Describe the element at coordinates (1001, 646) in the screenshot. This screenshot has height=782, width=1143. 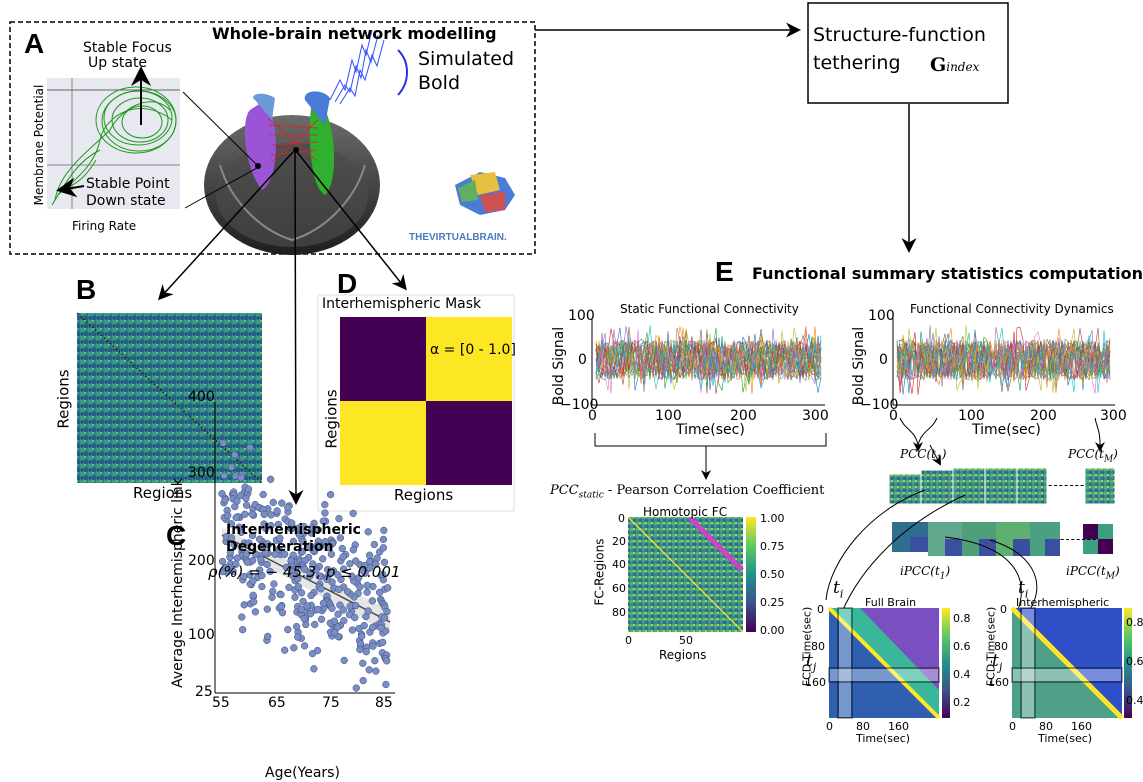
I see `fcd2-ytick-80: 80` at that location.